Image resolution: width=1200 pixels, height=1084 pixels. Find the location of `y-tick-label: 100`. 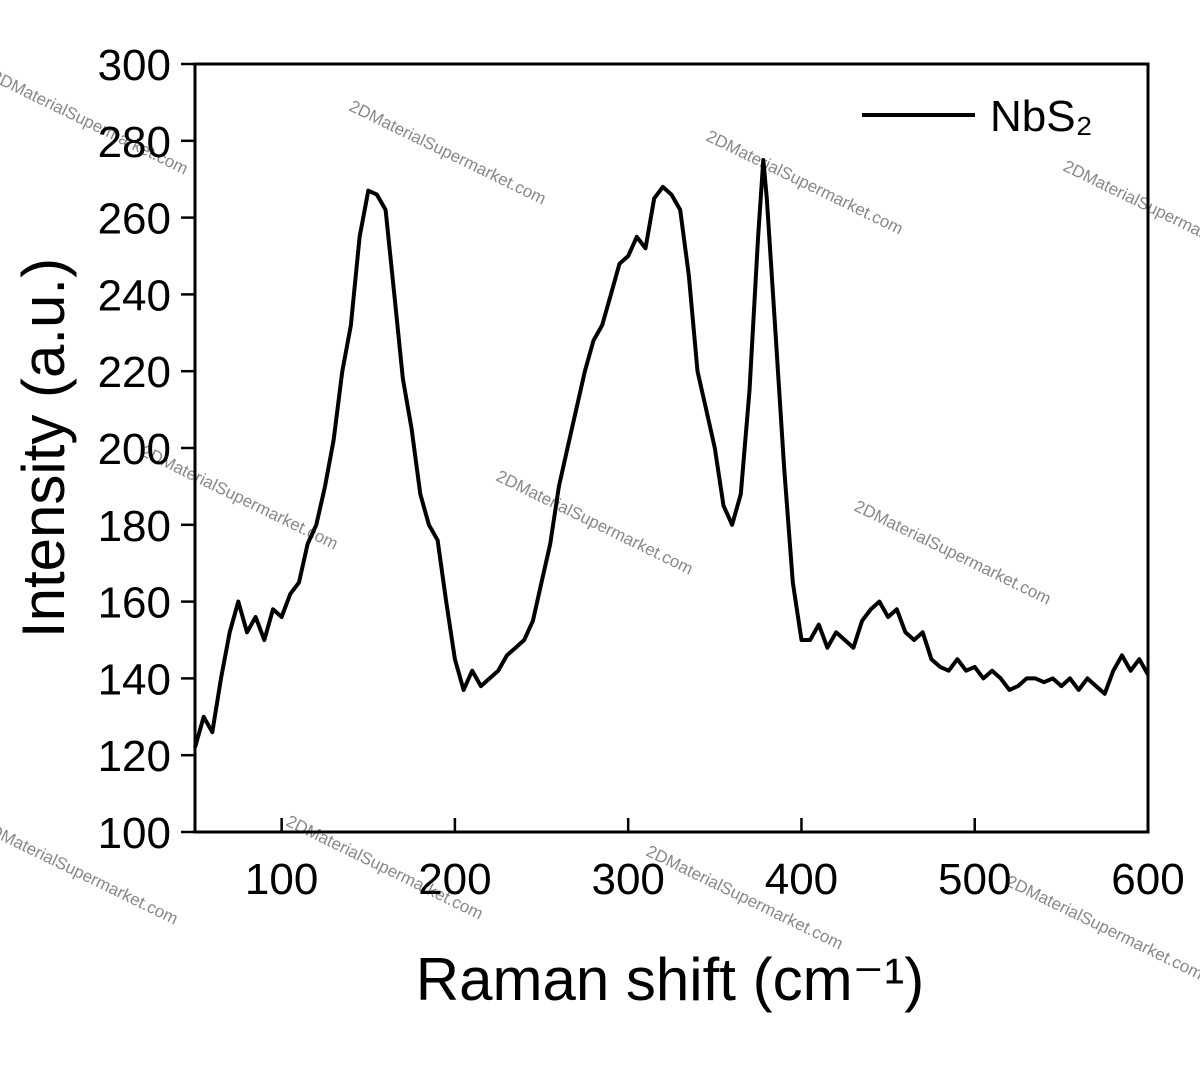

y-tick-label: 100 is located at coordinates (134, 833).